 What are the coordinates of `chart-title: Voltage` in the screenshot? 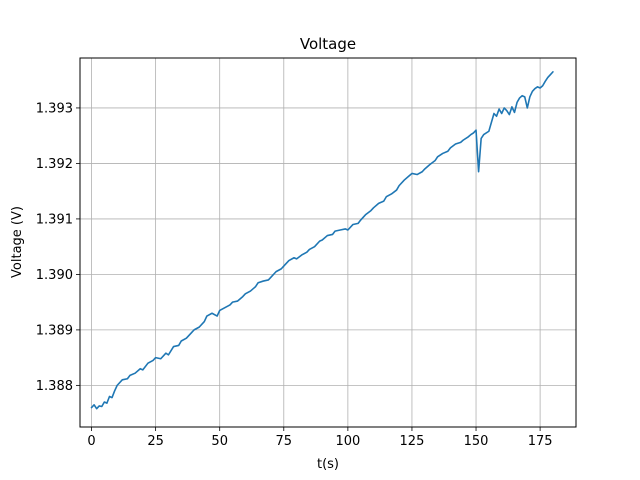 It's located at (328, 44).